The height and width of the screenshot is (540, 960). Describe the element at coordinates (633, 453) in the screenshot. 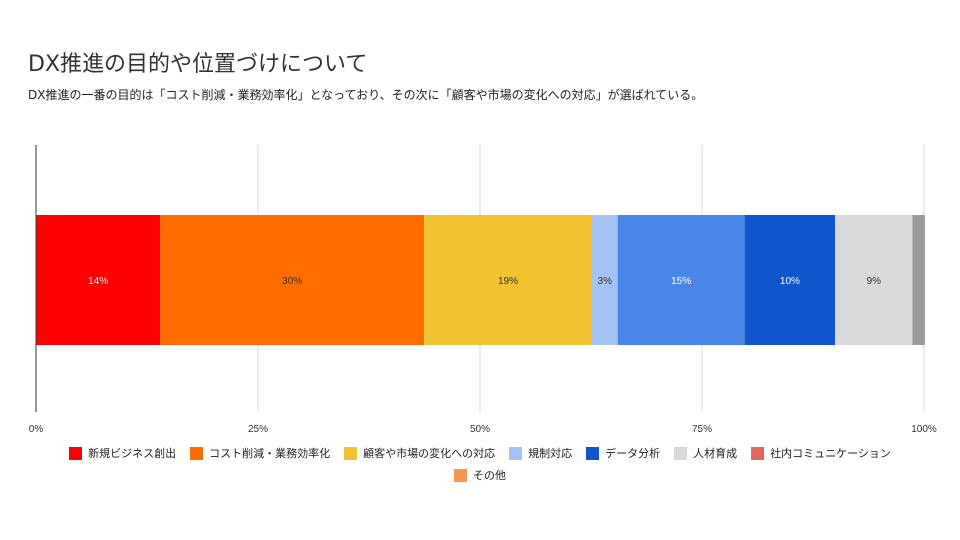

I see `legend-label: データ分析` at that location.